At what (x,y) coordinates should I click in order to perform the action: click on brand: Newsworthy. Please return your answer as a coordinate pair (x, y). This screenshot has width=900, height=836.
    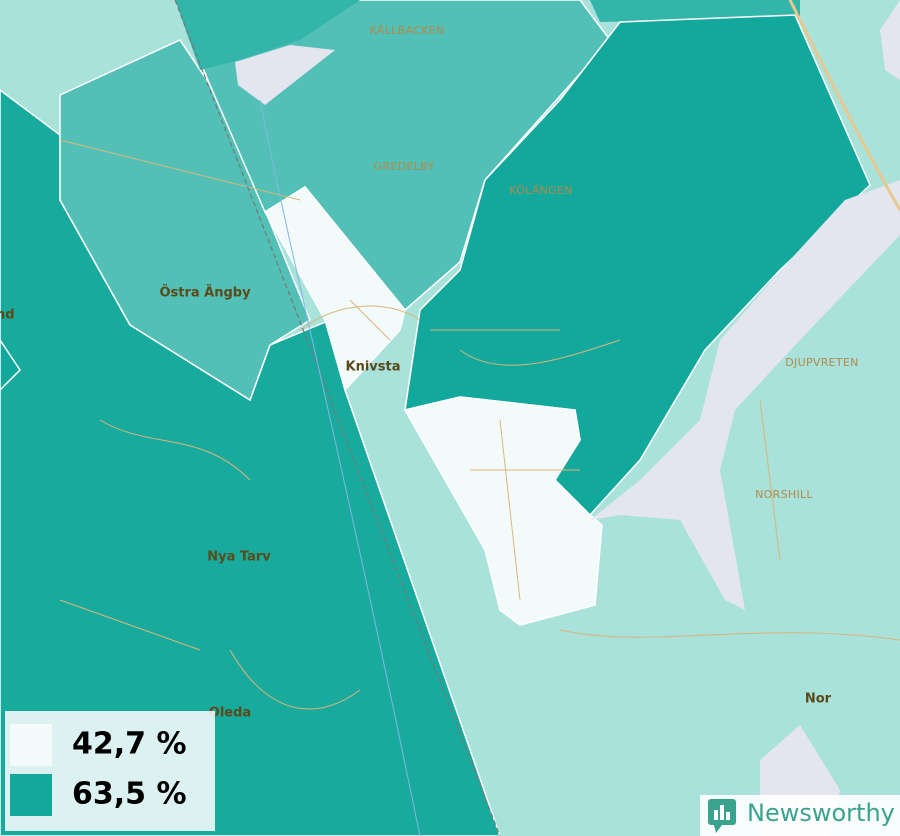
    Looking at the image, I should click on (800, 815).